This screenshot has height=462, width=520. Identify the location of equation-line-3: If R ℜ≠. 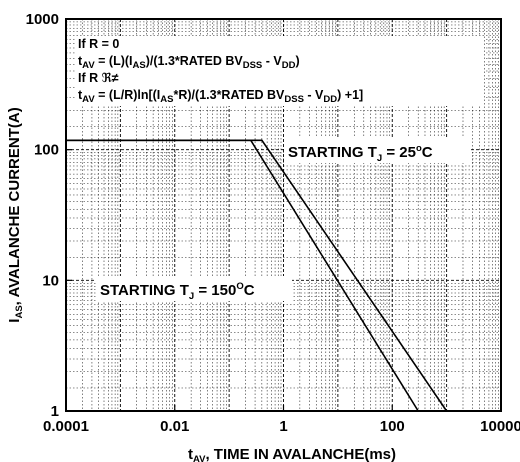
(98, 78).